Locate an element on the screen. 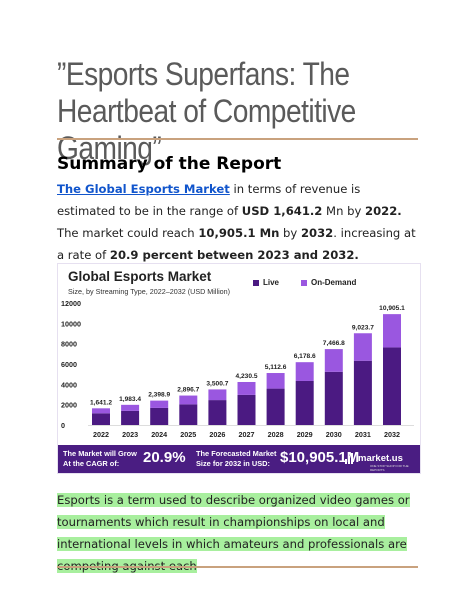  y-tick-label: 8000 is located at coordinates (69, 344).